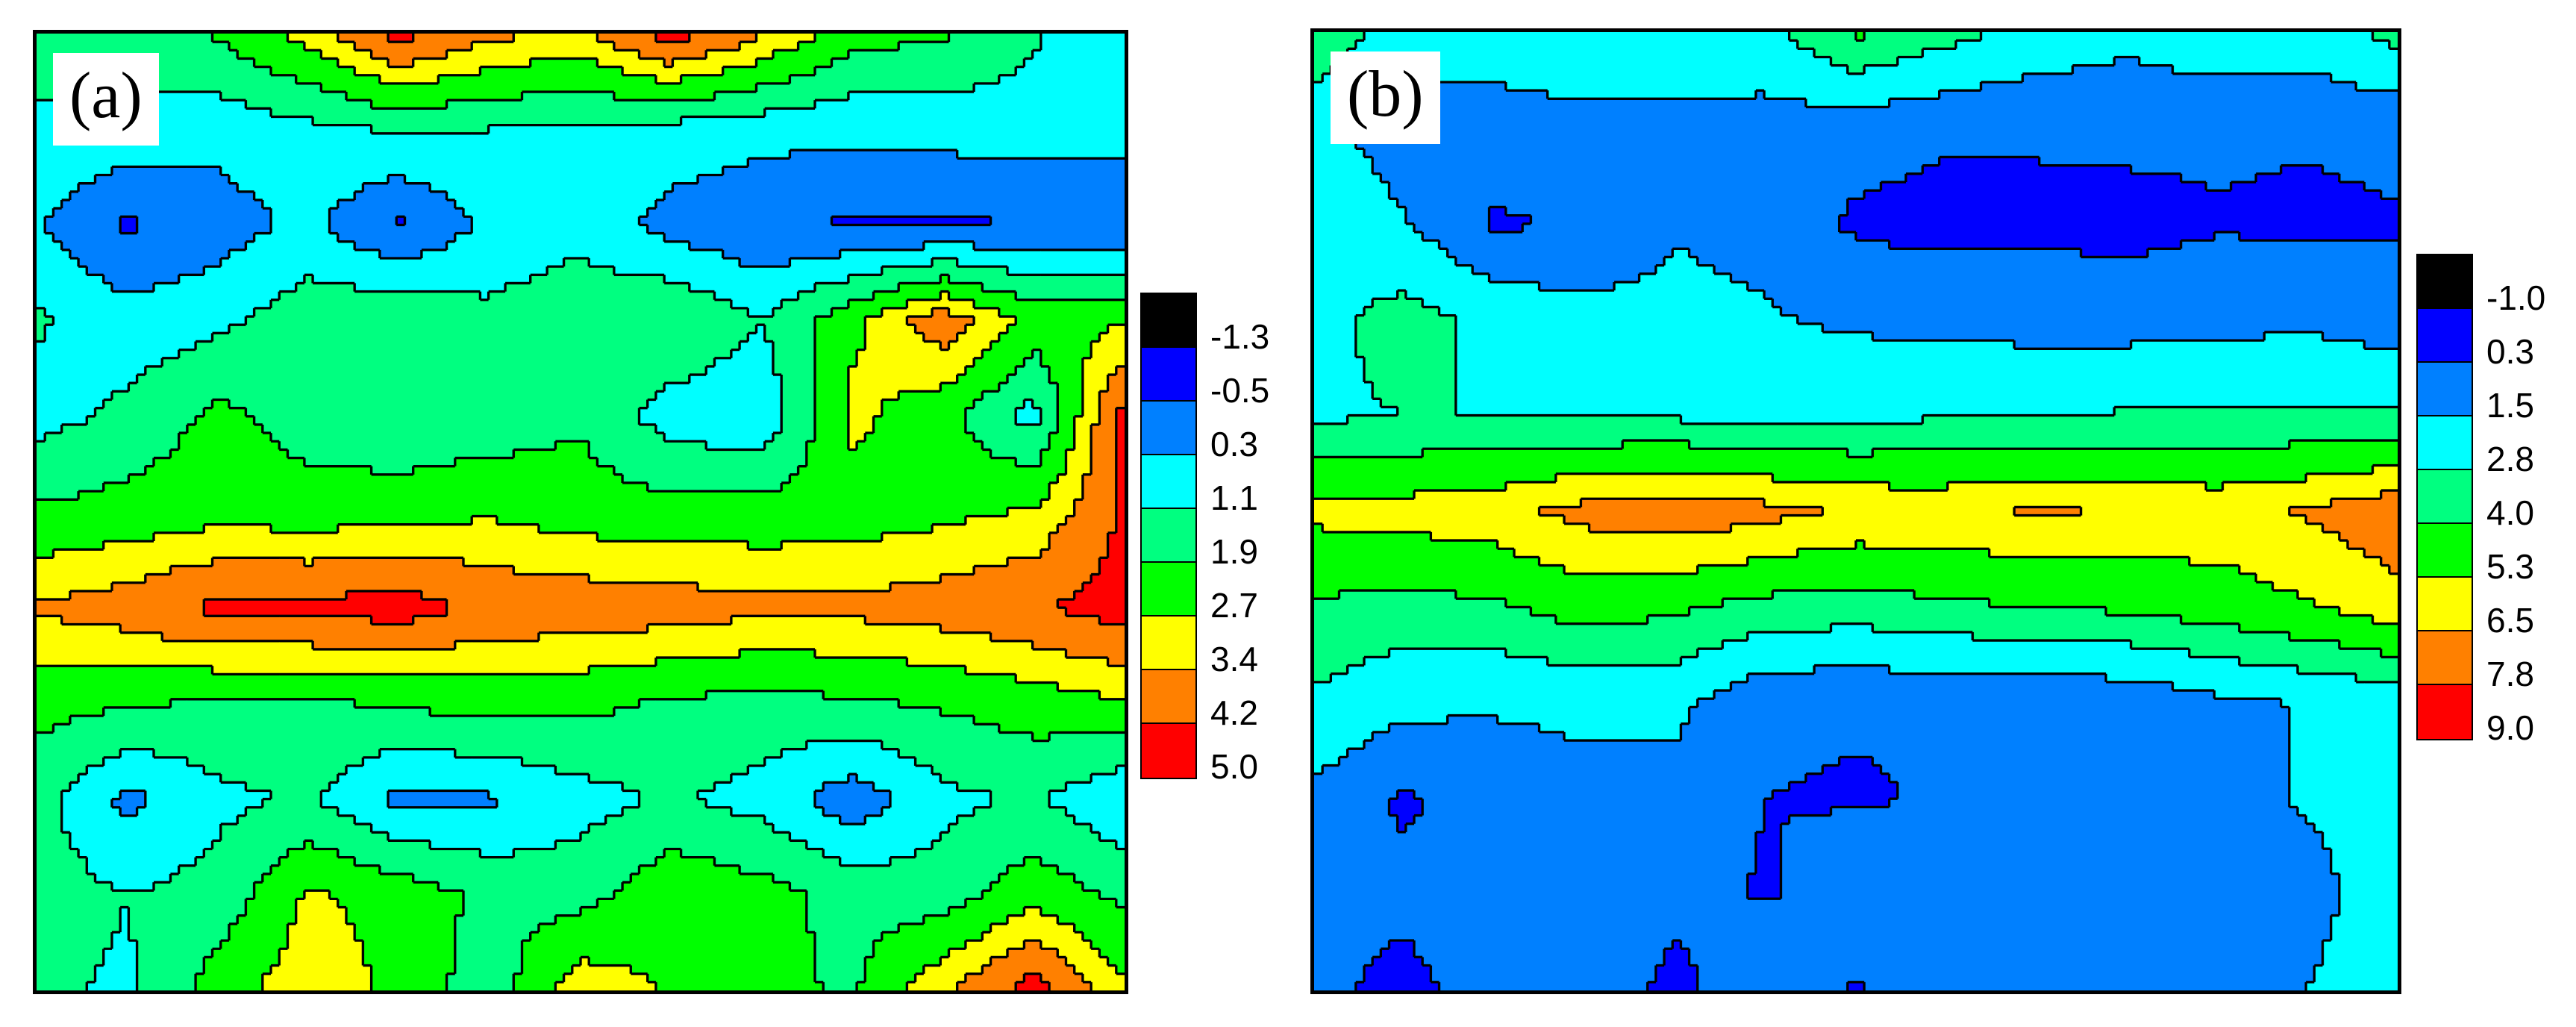  I want to click on colorbar-tick-label: -0.5, so click(1240, 391).